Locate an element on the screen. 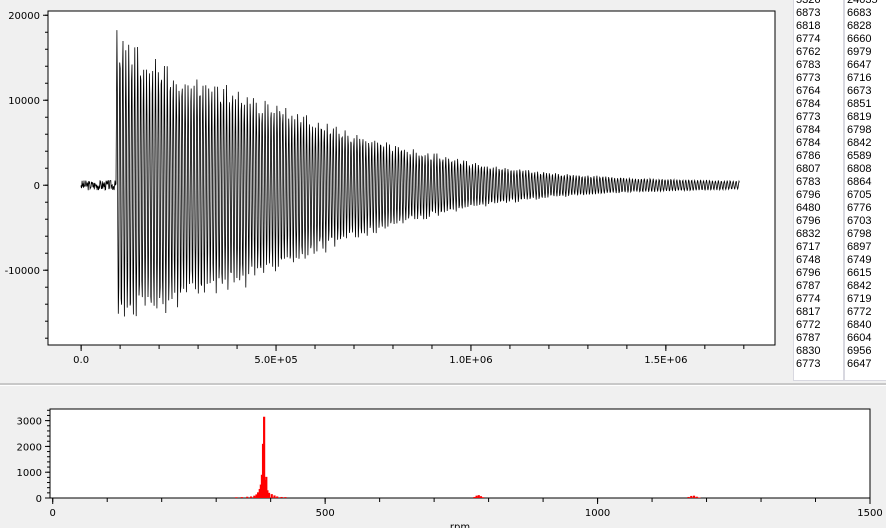 Image resolution: width=886 pixels, height=528 pixels. table-cell: 6817 is located at coordinates (808, 312).